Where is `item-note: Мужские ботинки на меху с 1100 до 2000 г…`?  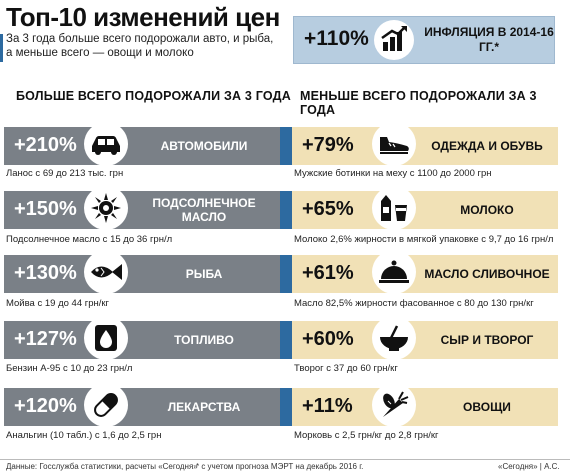
item-note: Мужские ботинки на меху с 1100 до 2000 г… is located at coordinates (393, 173).